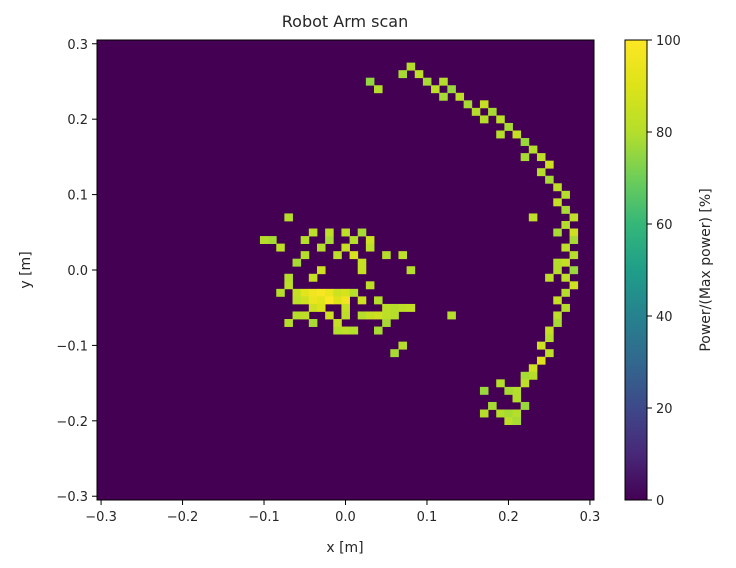  I want to click on x-axis: −0.3 −0.2 −0.1 0.0 0.1 0.2 0.3, so click(342, 512).